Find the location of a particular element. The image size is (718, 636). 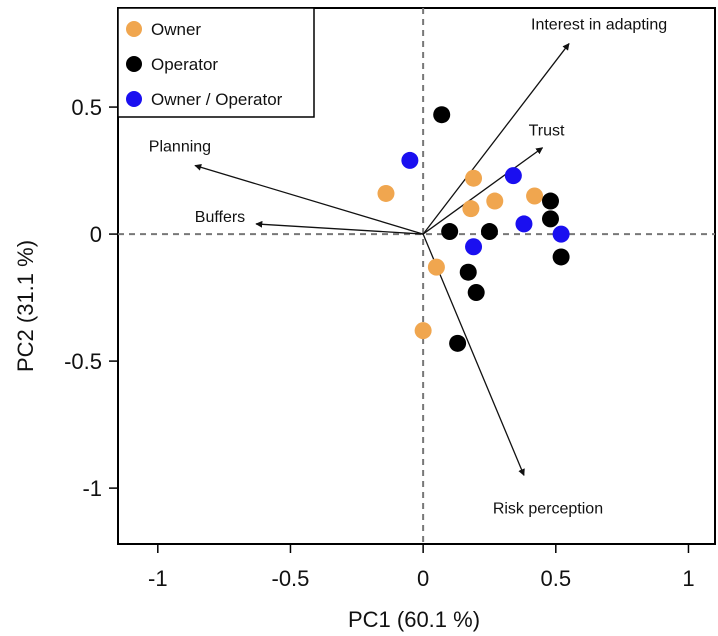

vector-label: Buffers is located at coordinates (220, 217).